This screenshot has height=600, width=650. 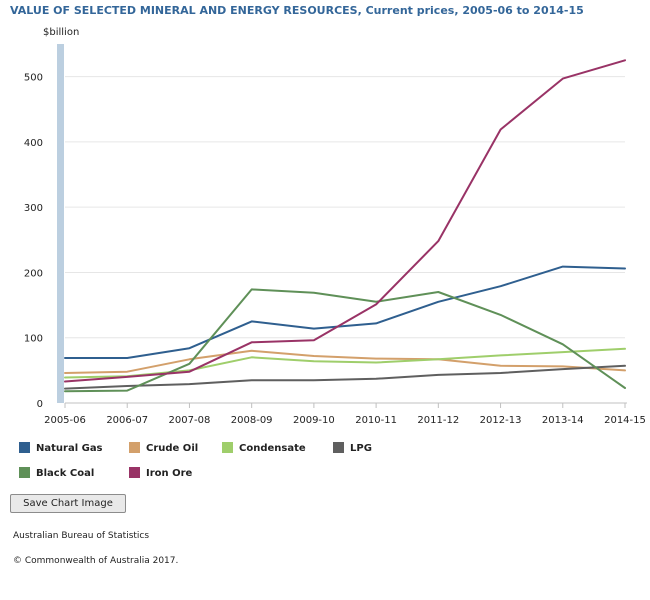 What do you see at coordinates (172, 448) in the screenshot?
I see `legend-label: Crude Oil` at bounding box center [172, 448].